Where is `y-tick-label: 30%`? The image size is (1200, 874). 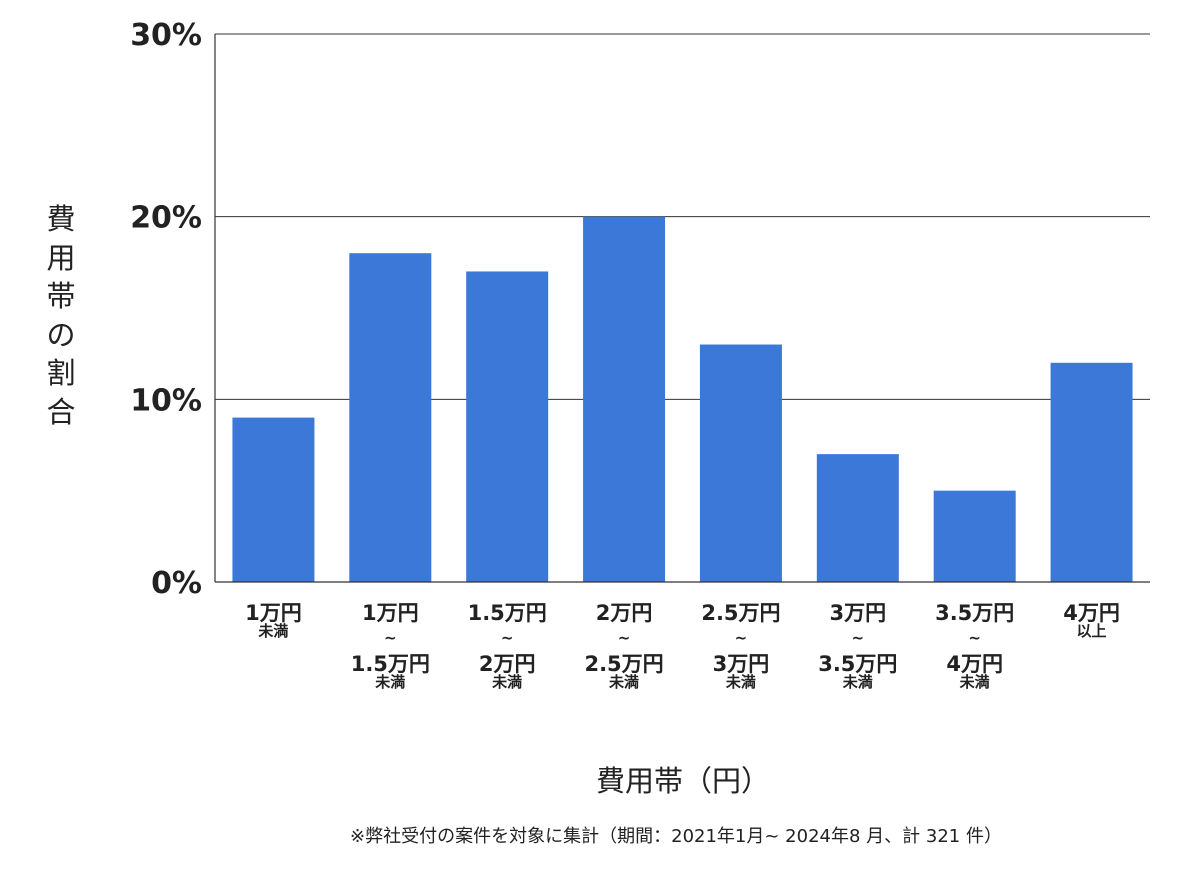 y-tick-label: 30% is located at coordinates (166, 35).